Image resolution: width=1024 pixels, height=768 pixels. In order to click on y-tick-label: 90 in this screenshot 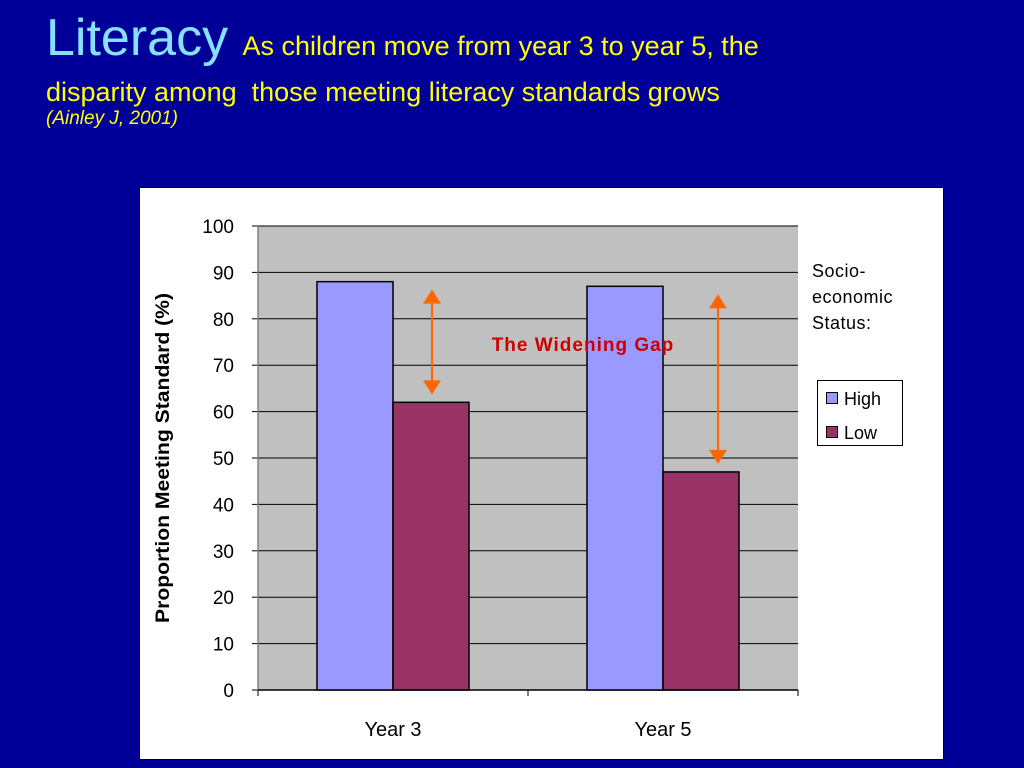, I will do `click(223, 273)`.